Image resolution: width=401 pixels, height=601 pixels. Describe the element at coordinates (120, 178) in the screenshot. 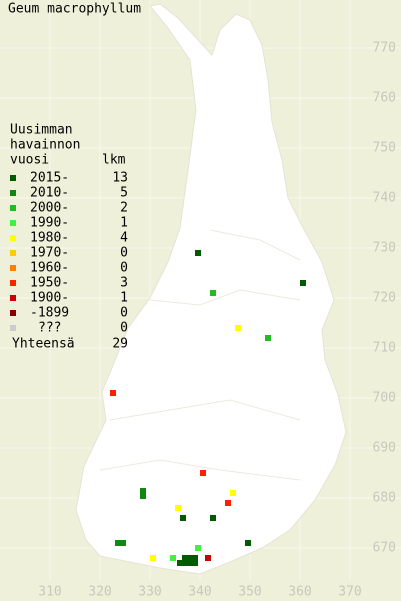

I see `legend-count: 13` at that location.